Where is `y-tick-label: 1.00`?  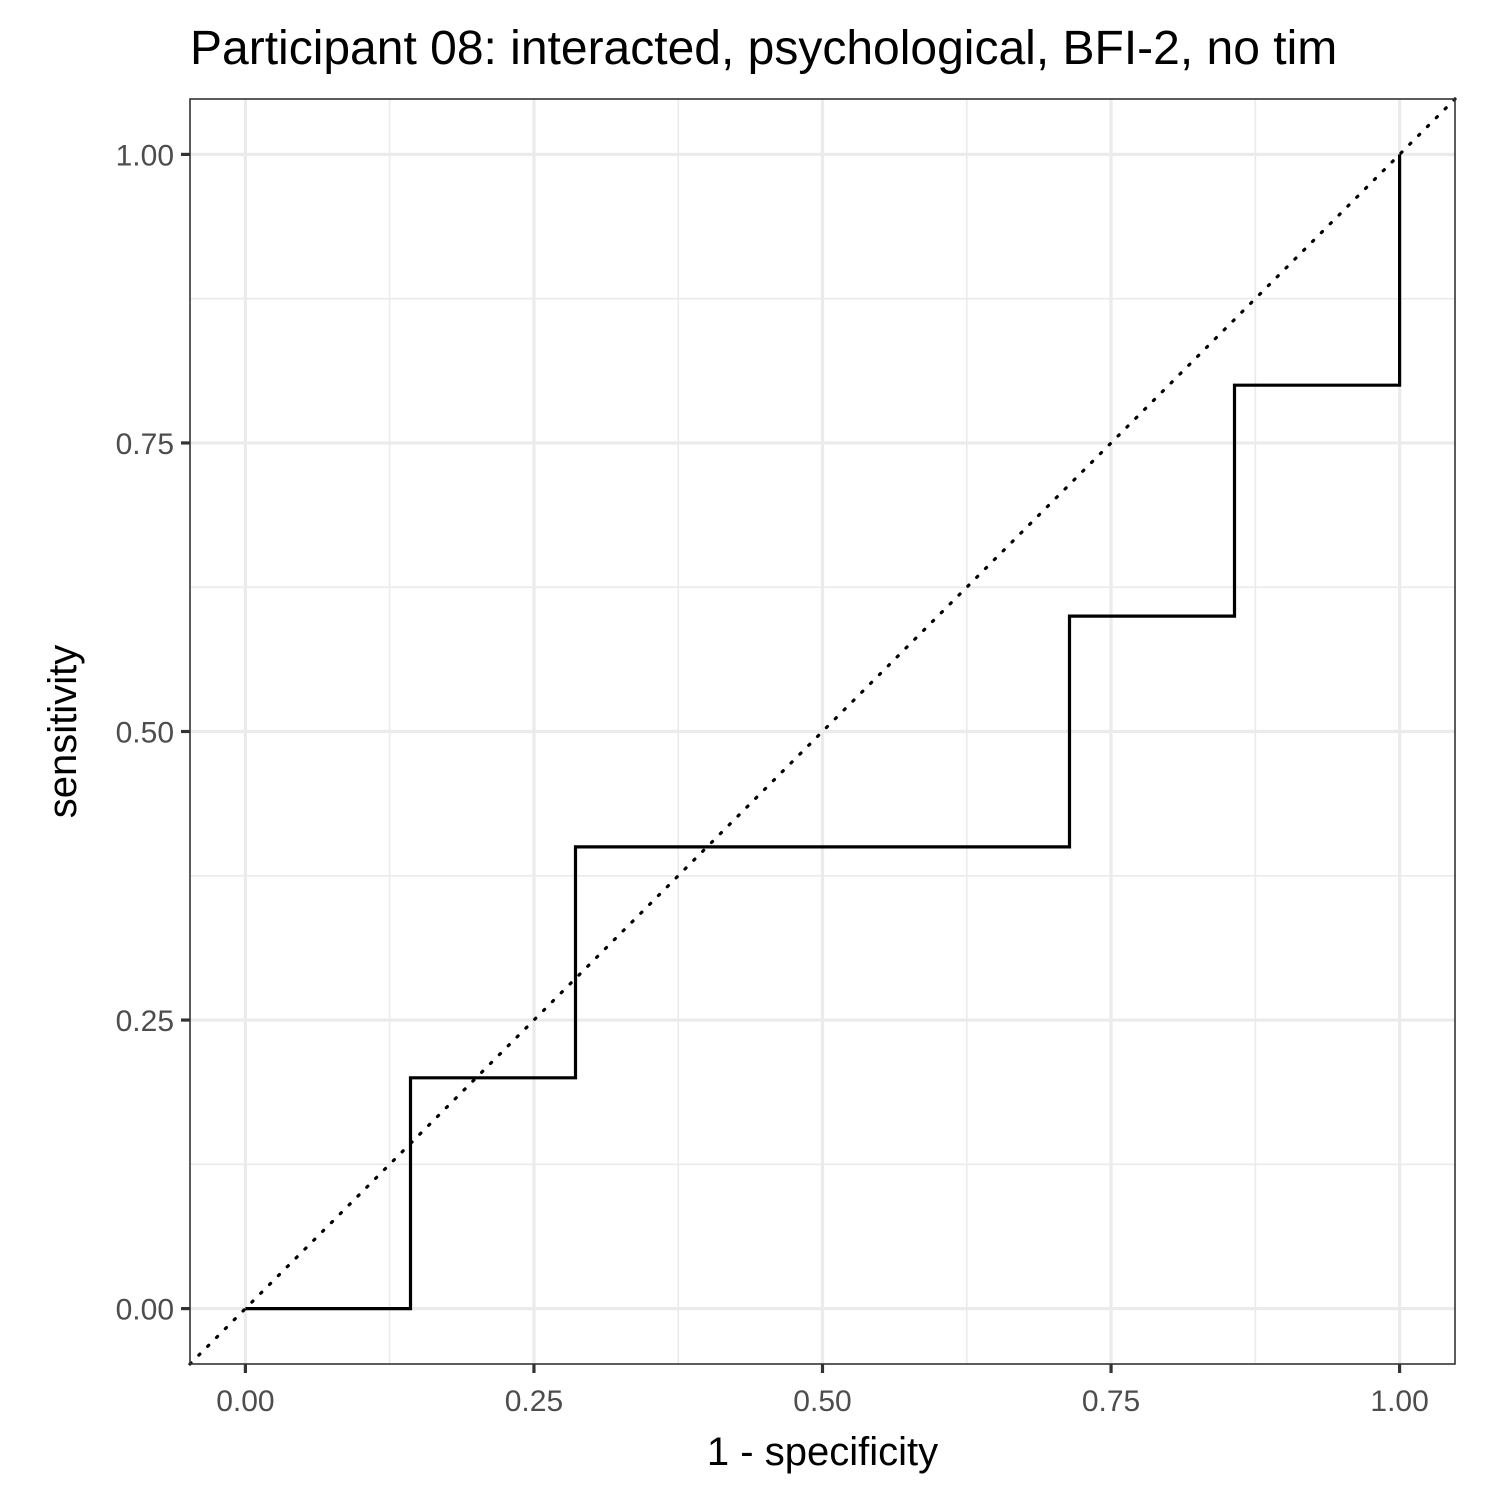
y-tick-label: 1.00 is located at coordinates (145, 155).